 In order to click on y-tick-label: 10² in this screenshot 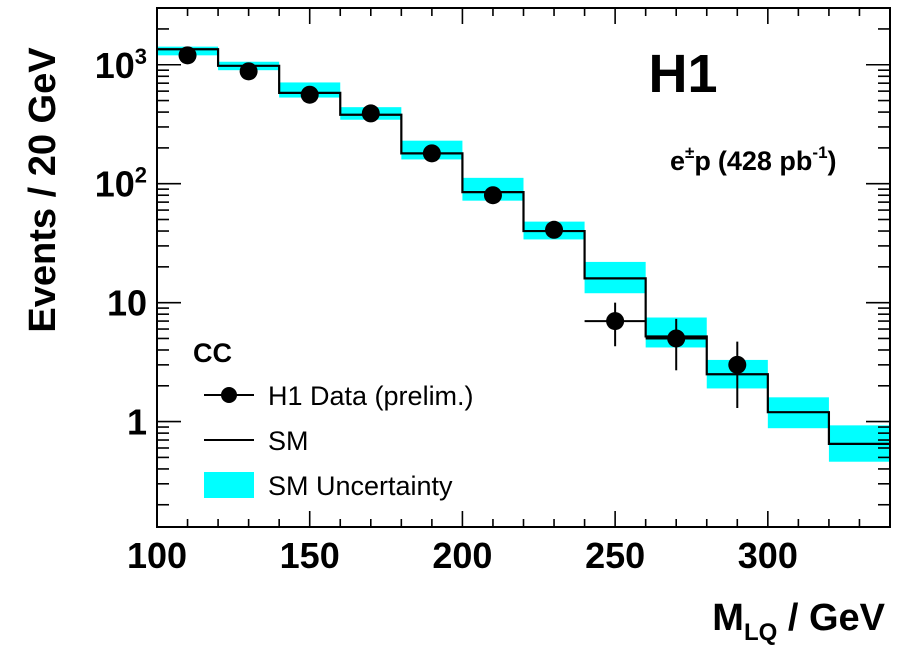, I will do `click(121, 184)`.